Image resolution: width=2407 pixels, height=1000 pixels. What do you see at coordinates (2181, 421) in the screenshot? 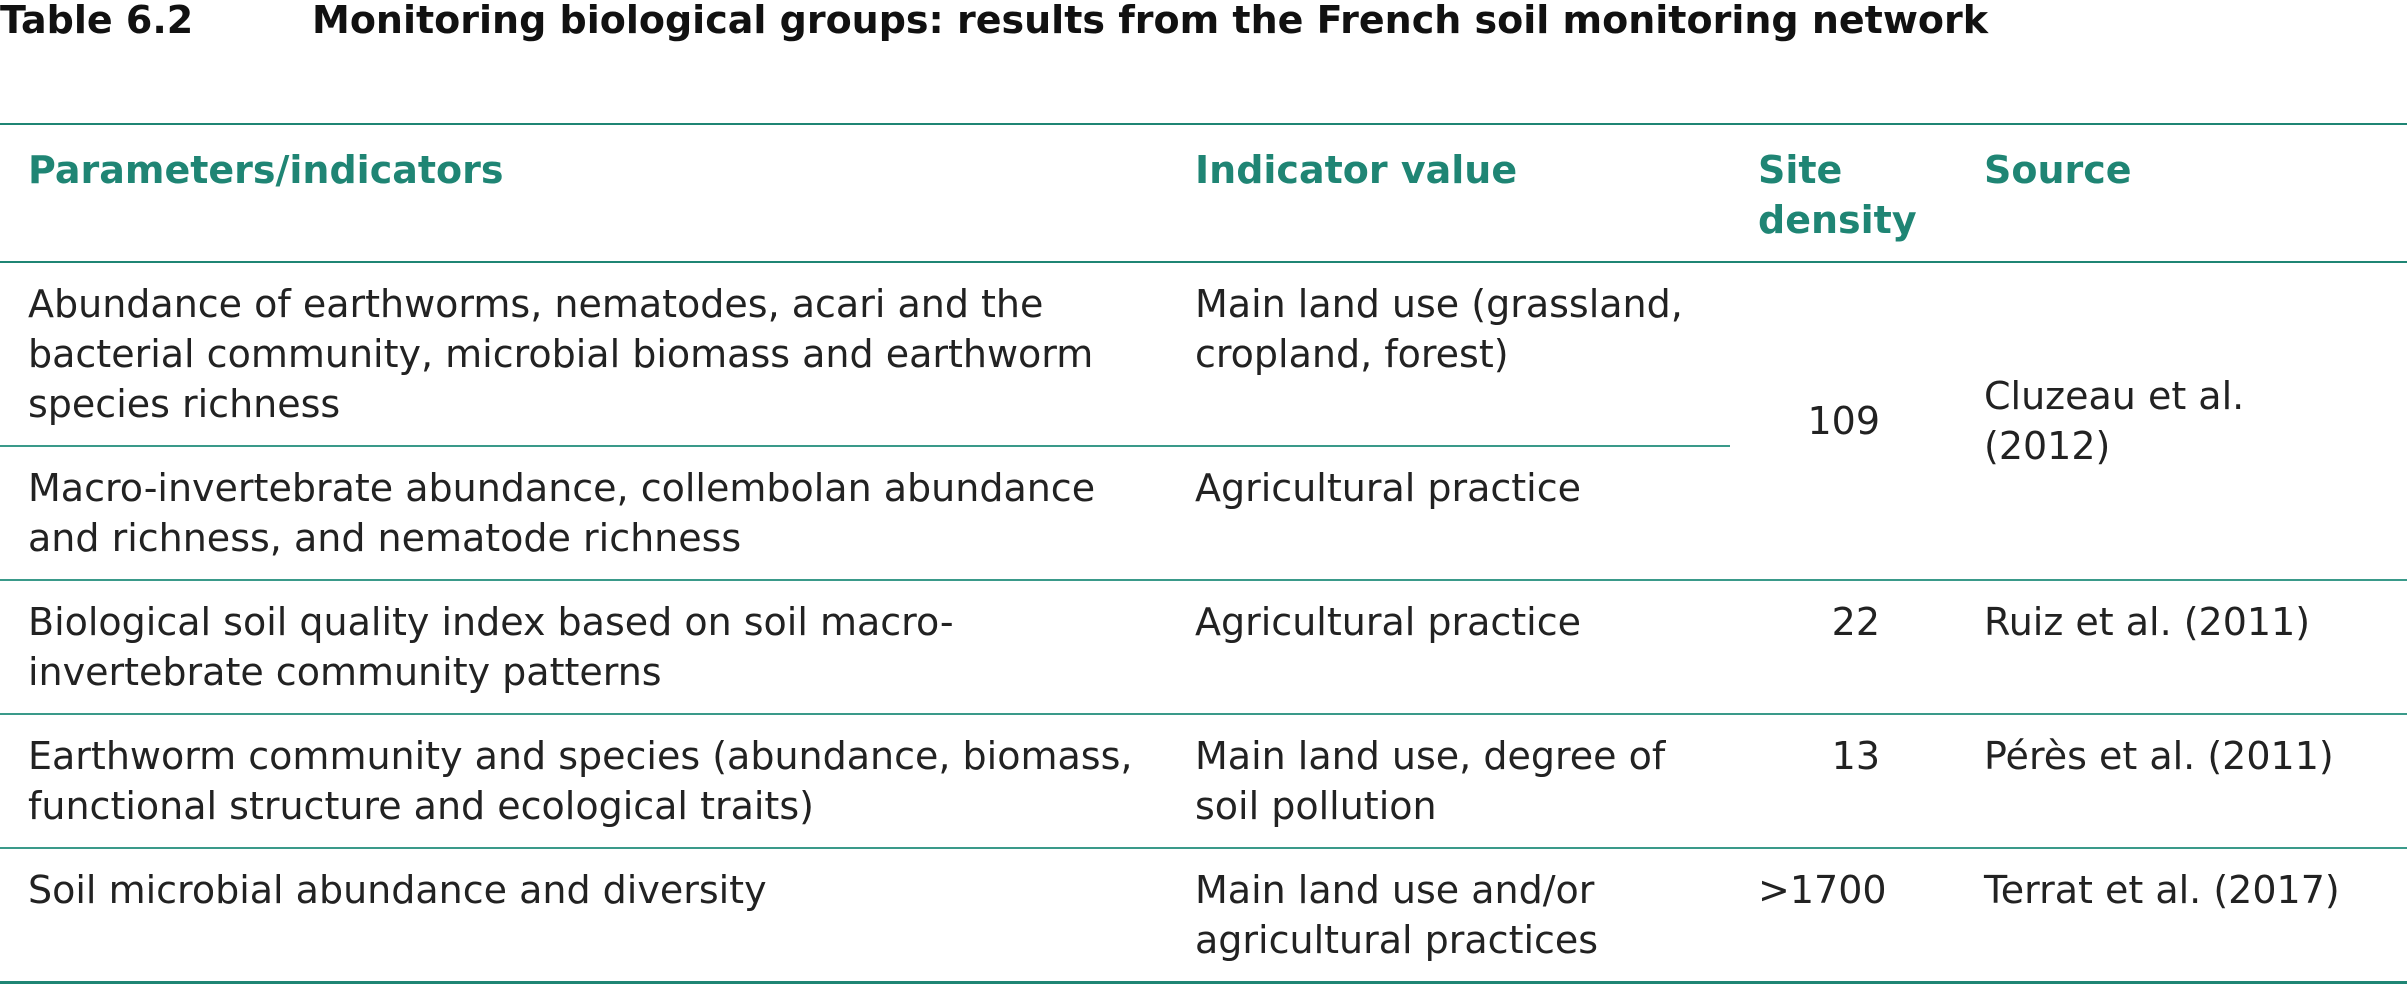
I see `cell-source: Cluzeau et al. (2012)` at bounding box center [2181, 421].